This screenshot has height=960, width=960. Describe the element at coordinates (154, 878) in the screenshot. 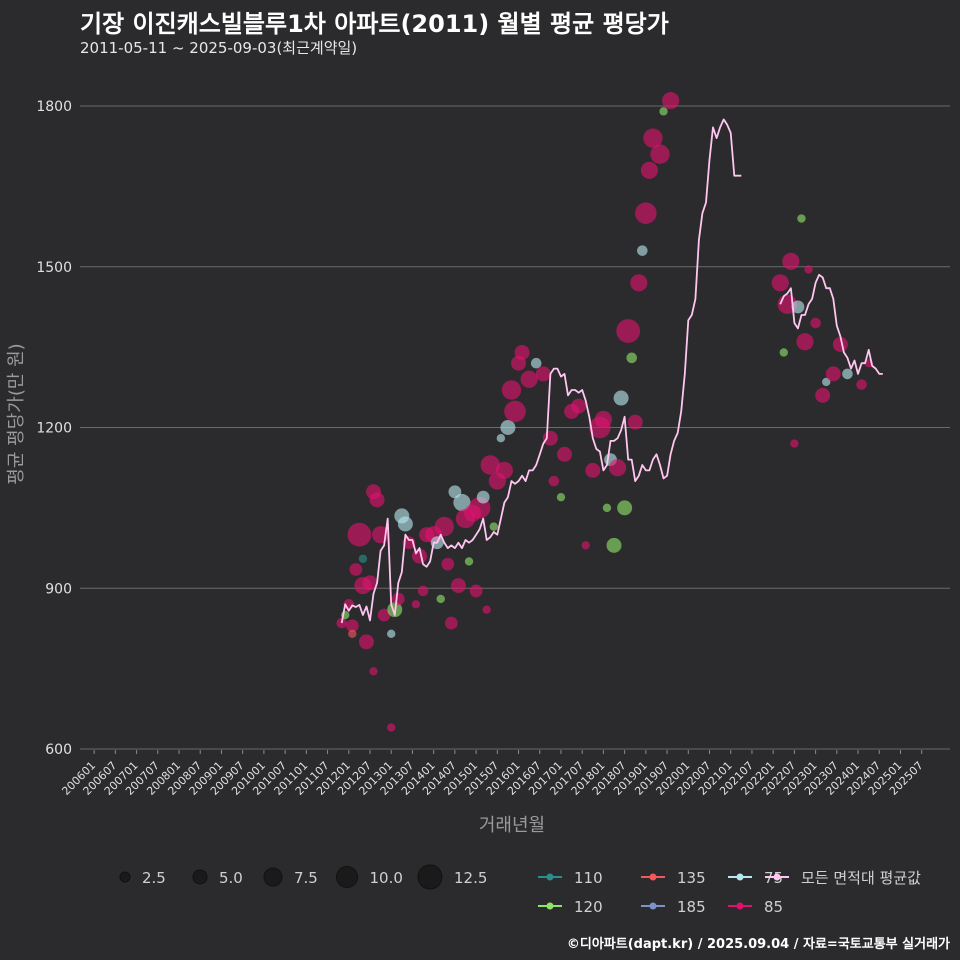

I see `size-legend-label-0: 2.5` at that location.